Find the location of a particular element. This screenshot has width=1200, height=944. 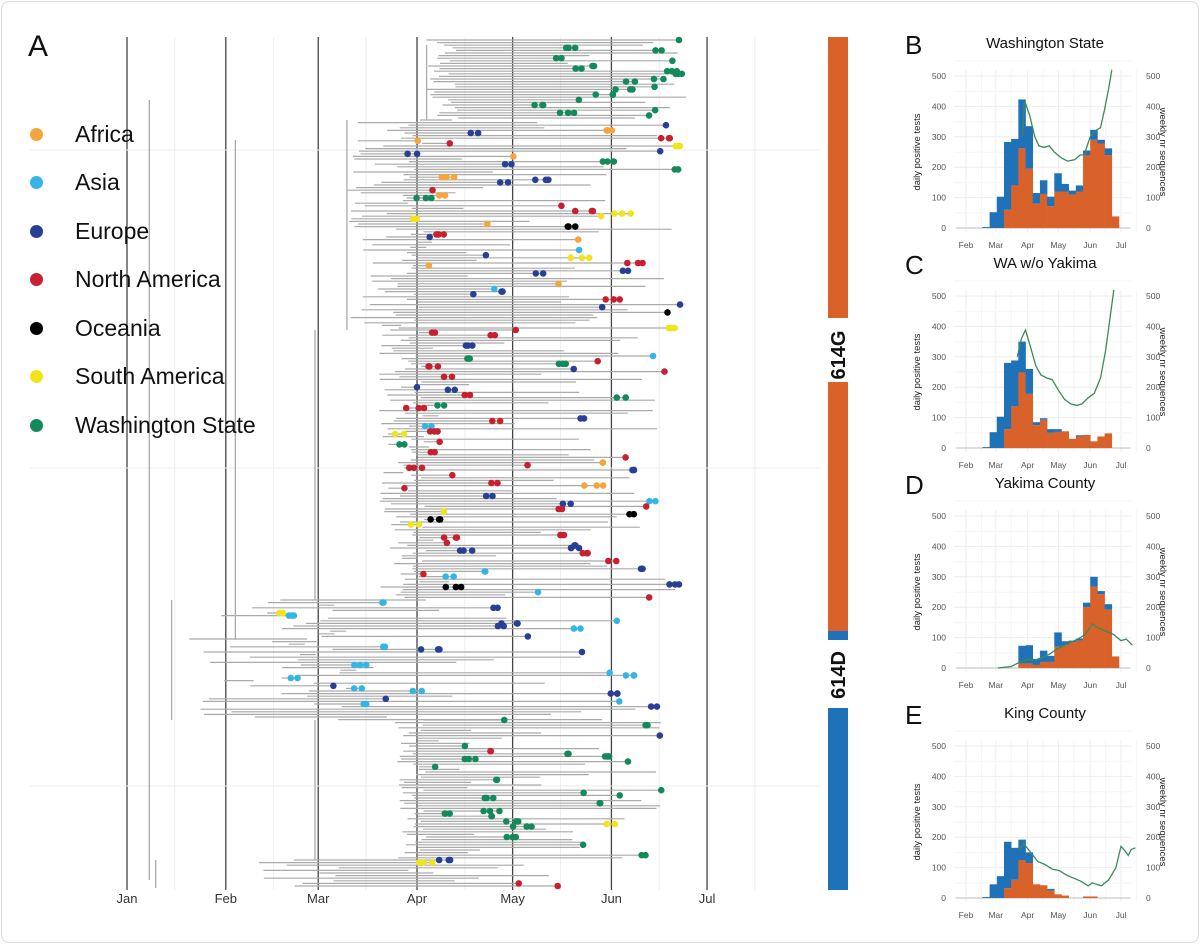

x-tick-label: Jun is located at coordinates (611, 898).